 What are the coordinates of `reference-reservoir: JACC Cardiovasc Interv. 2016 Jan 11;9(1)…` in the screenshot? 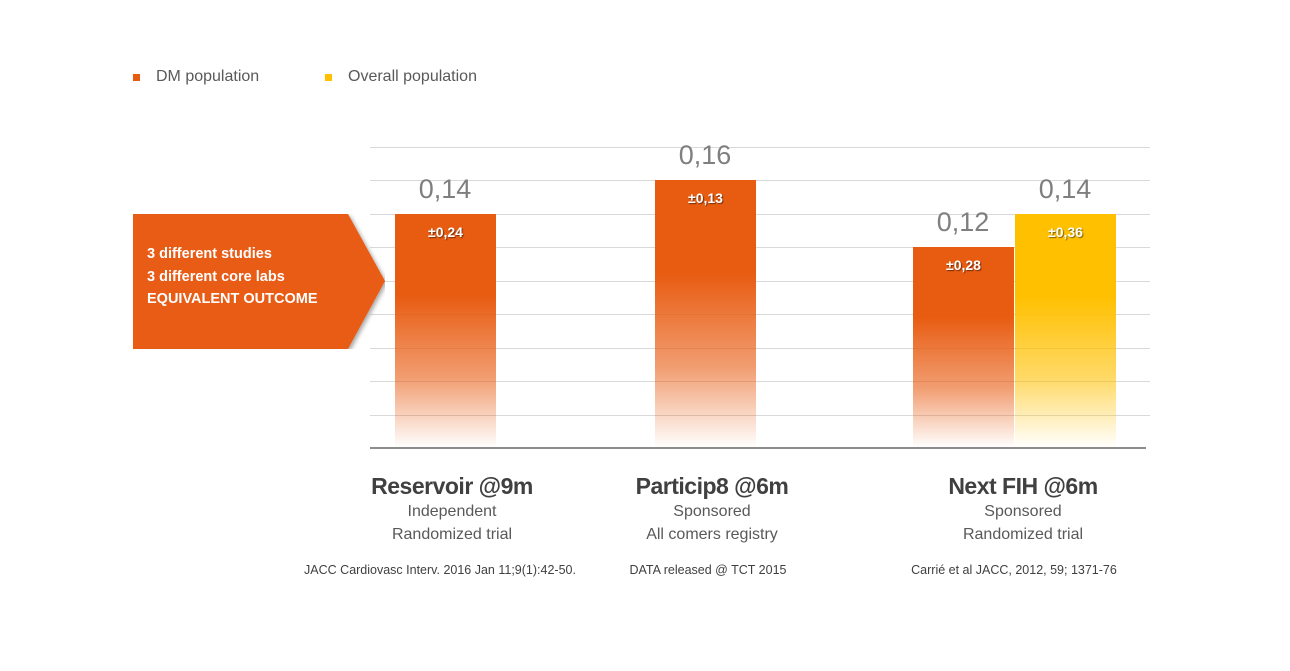 It's located at (440, 570).